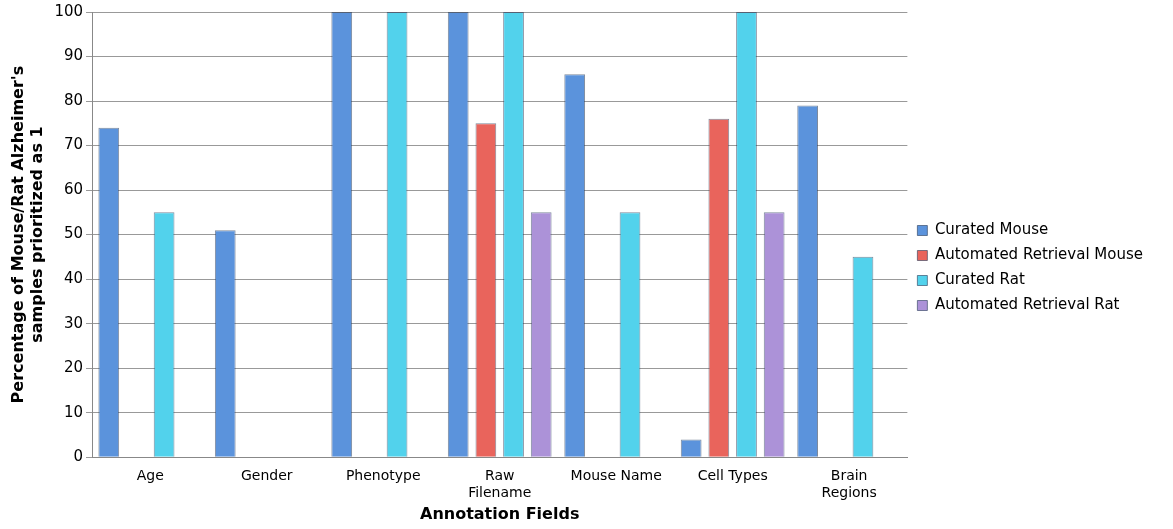 This screenshot has height=529, width=1173. I want to click on y-tick-label: 90, so click(73, 55).